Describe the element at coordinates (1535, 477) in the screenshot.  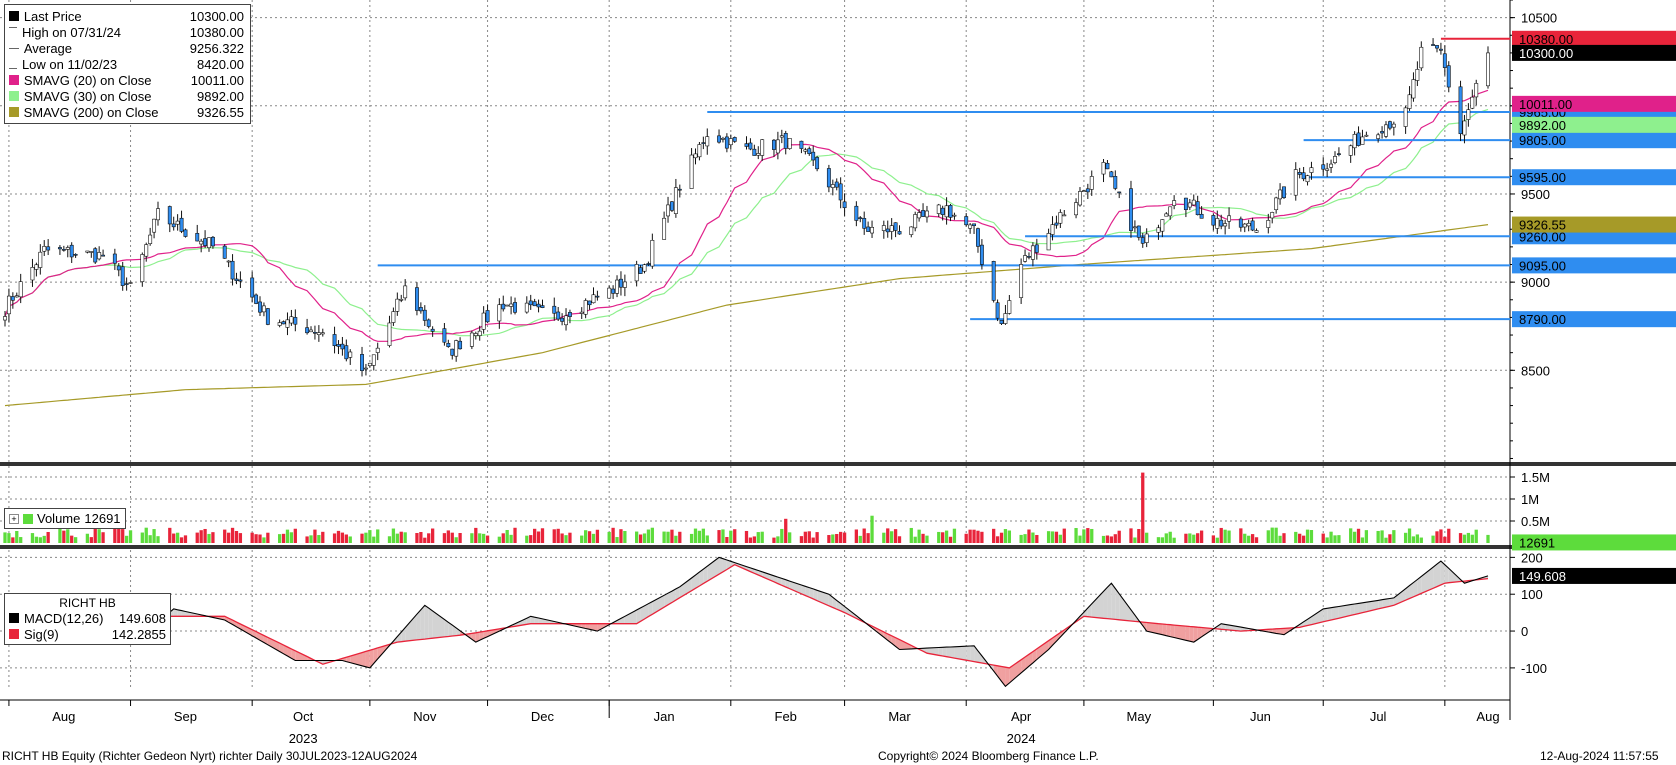
I see `volume-y-tick-label: 1.5M` at that location.